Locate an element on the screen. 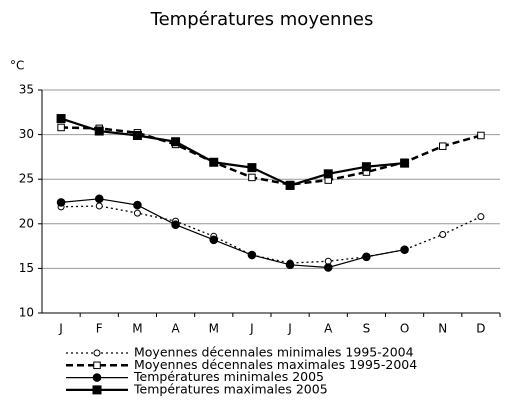  x-tick-label: O is located at coordinates (404, 329).